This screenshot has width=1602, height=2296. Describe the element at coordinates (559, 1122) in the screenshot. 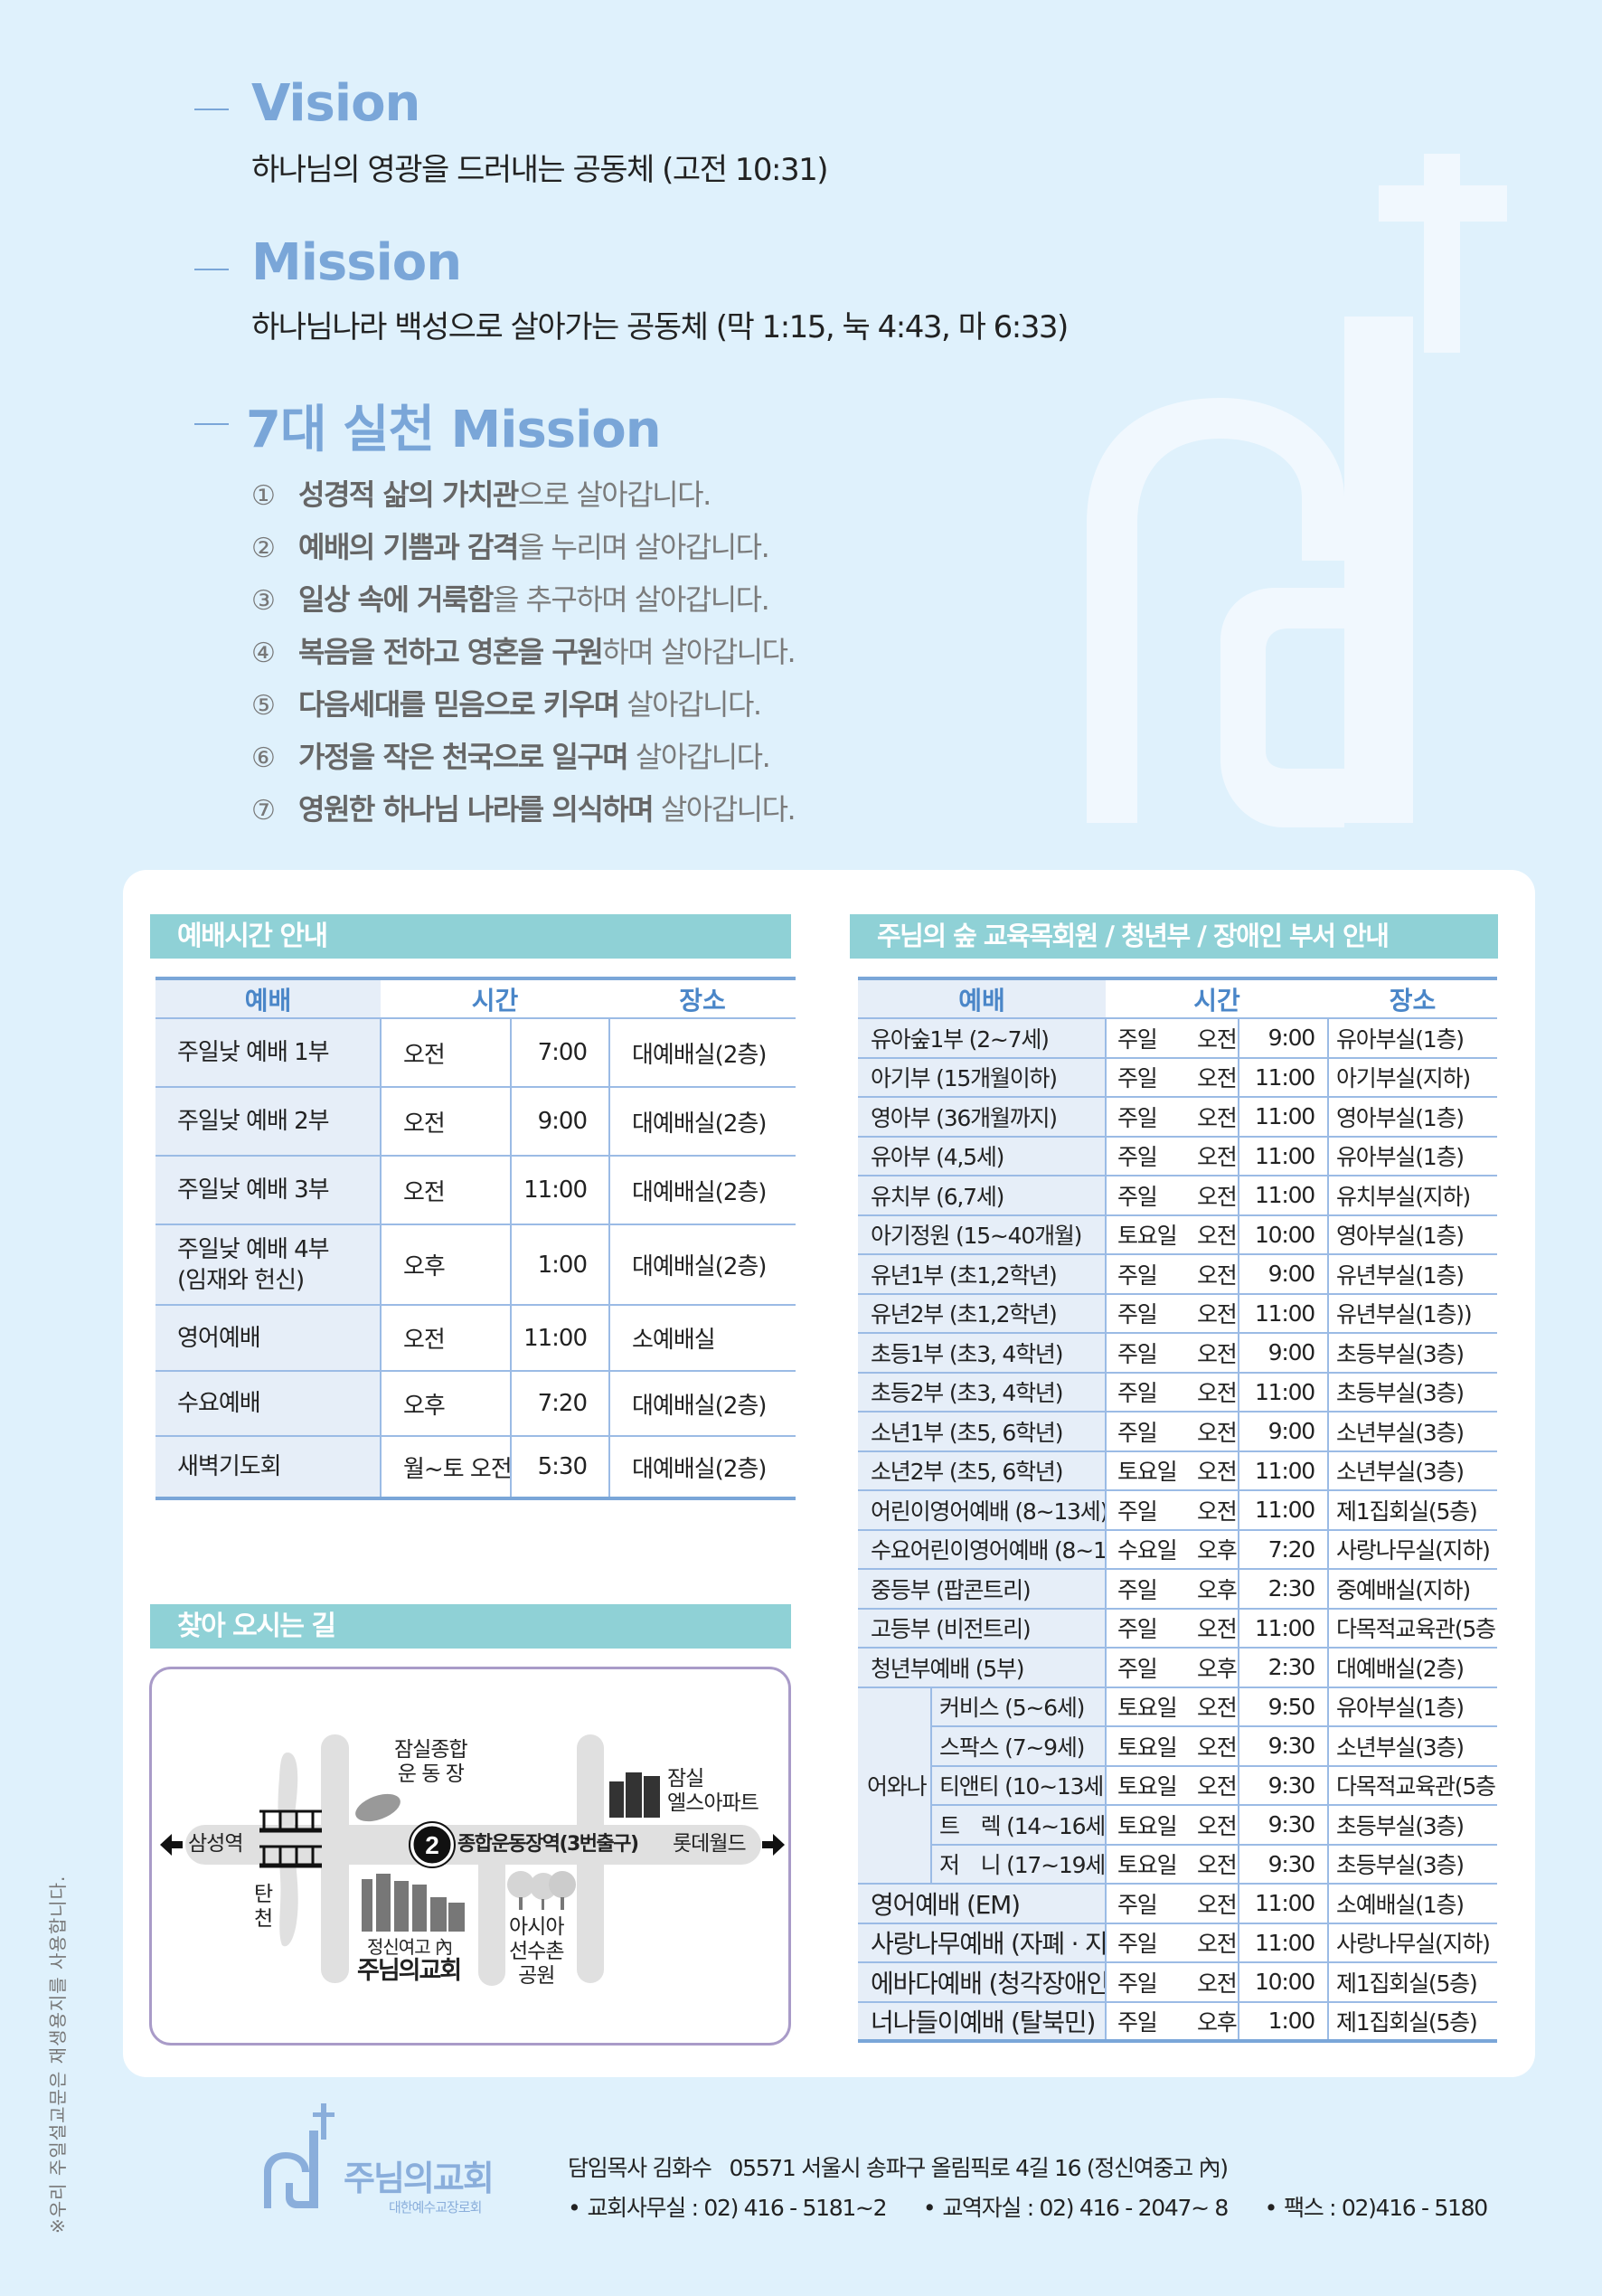

I see `worship-time: 9:00` at that location.